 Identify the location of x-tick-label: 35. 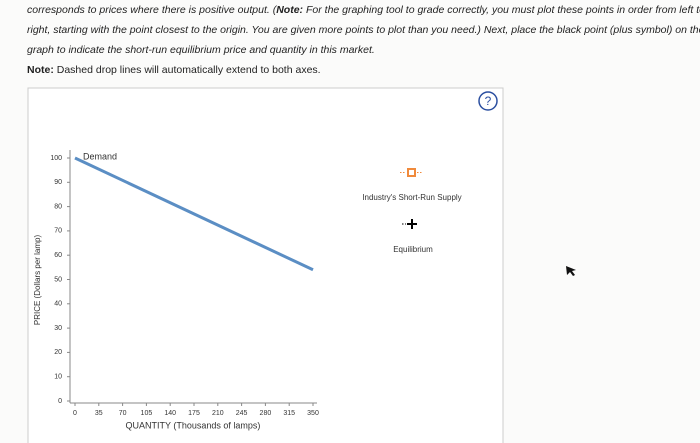
(99, 413).